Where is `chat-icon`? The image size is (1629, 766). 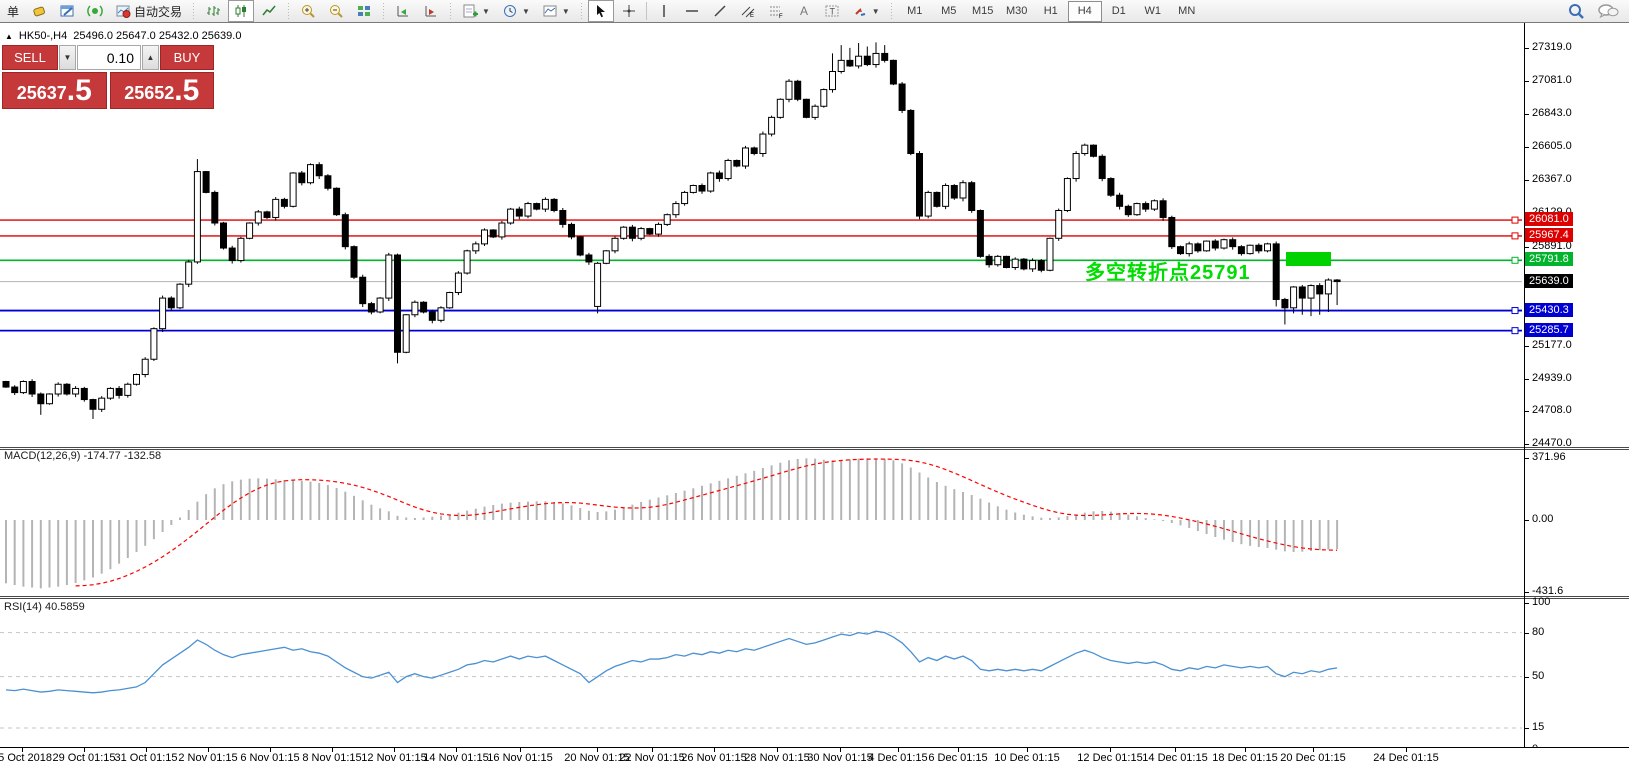
chat-icon is located at coordinates (1608, 11).